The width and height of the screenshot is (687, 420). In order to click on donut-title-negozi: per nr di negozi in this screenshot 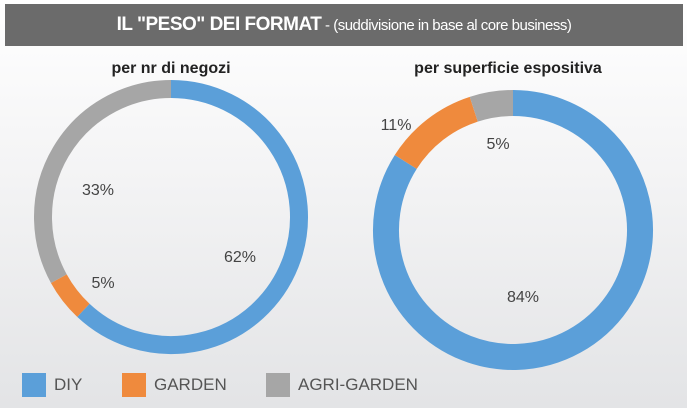, I will do `click(171, 68)`.